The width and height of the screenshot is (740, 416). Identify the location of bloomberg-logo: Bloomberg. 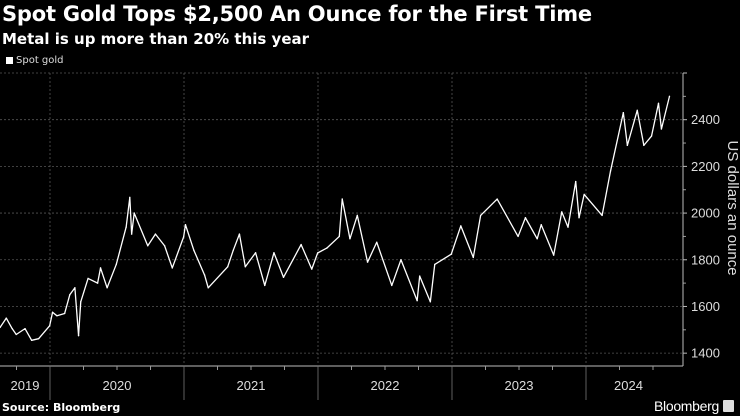
(694, 406).